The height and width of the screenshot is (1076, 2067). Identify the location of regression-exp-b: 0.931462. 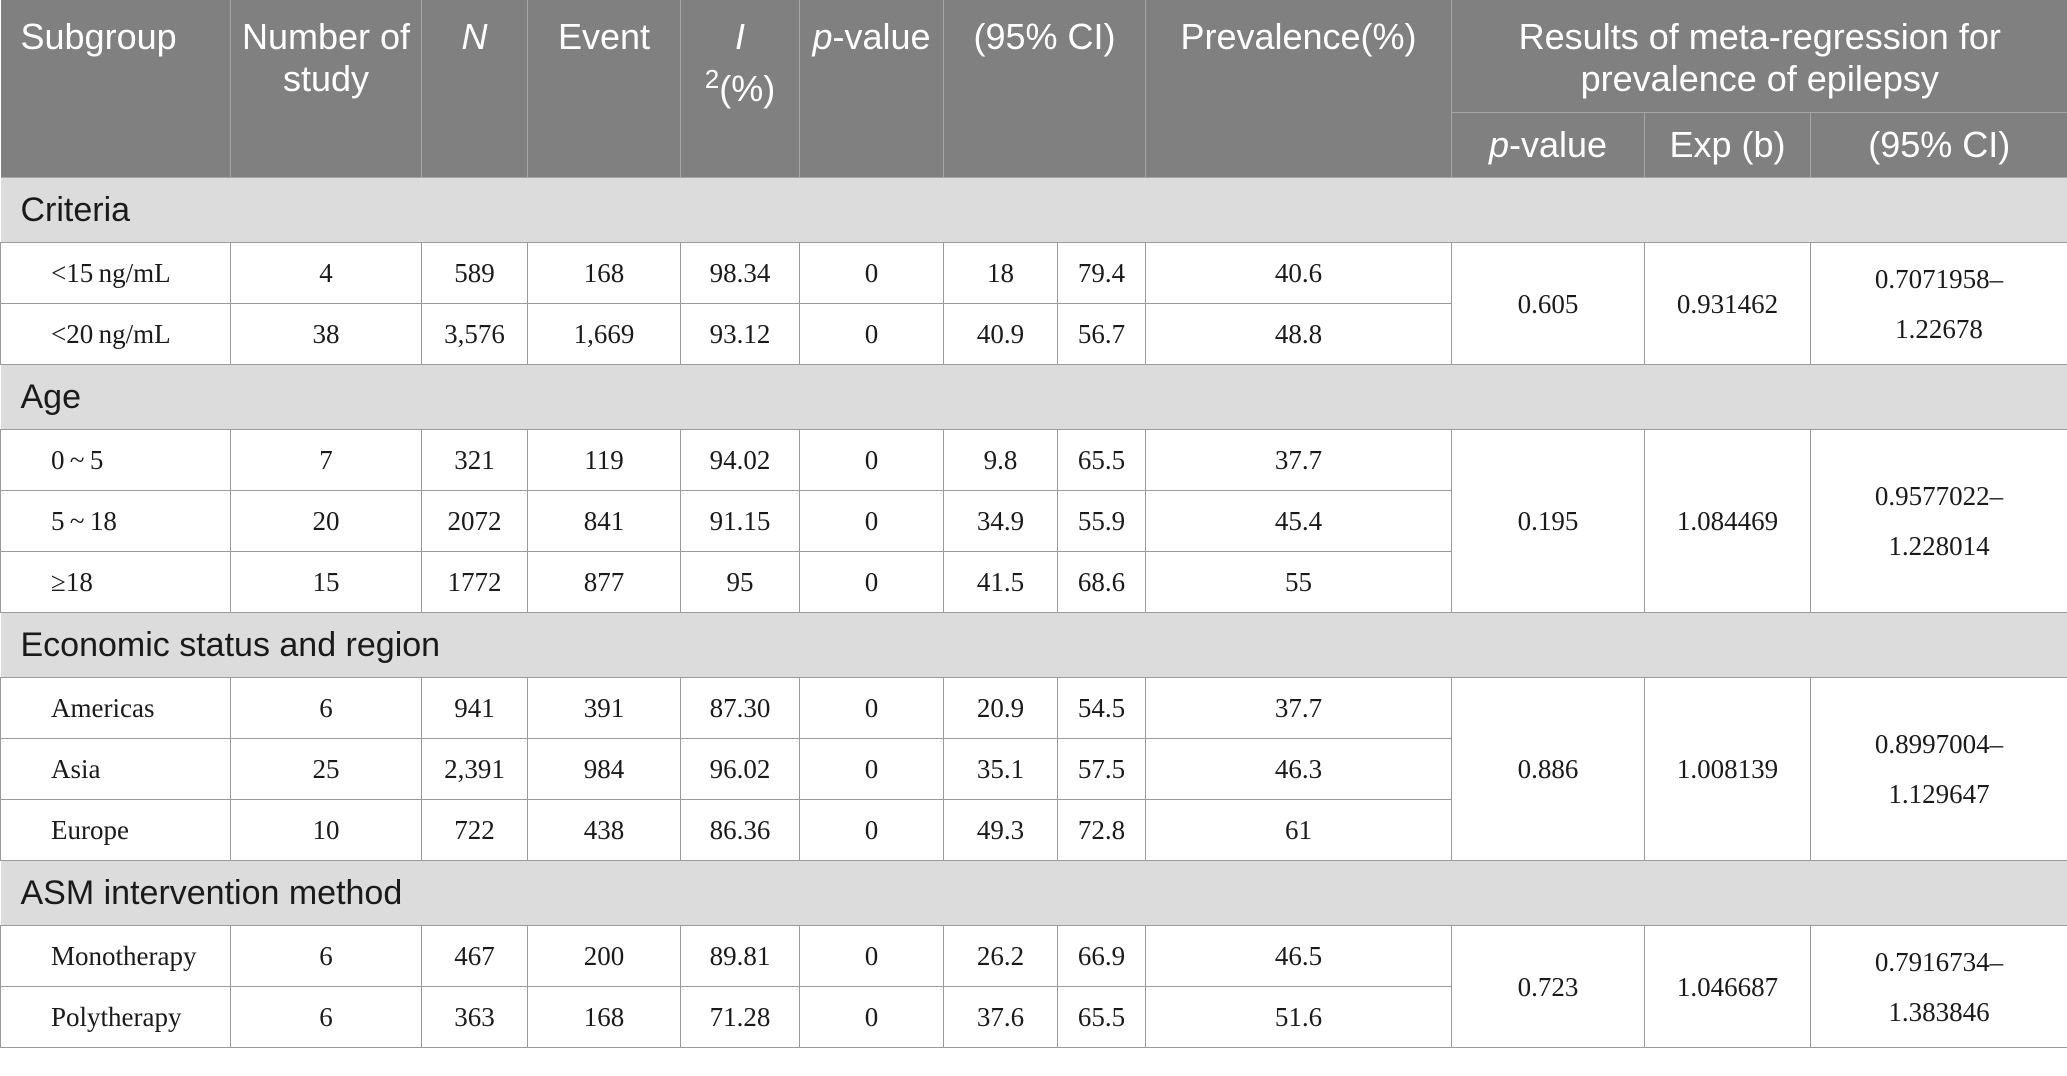
(1727, 303).